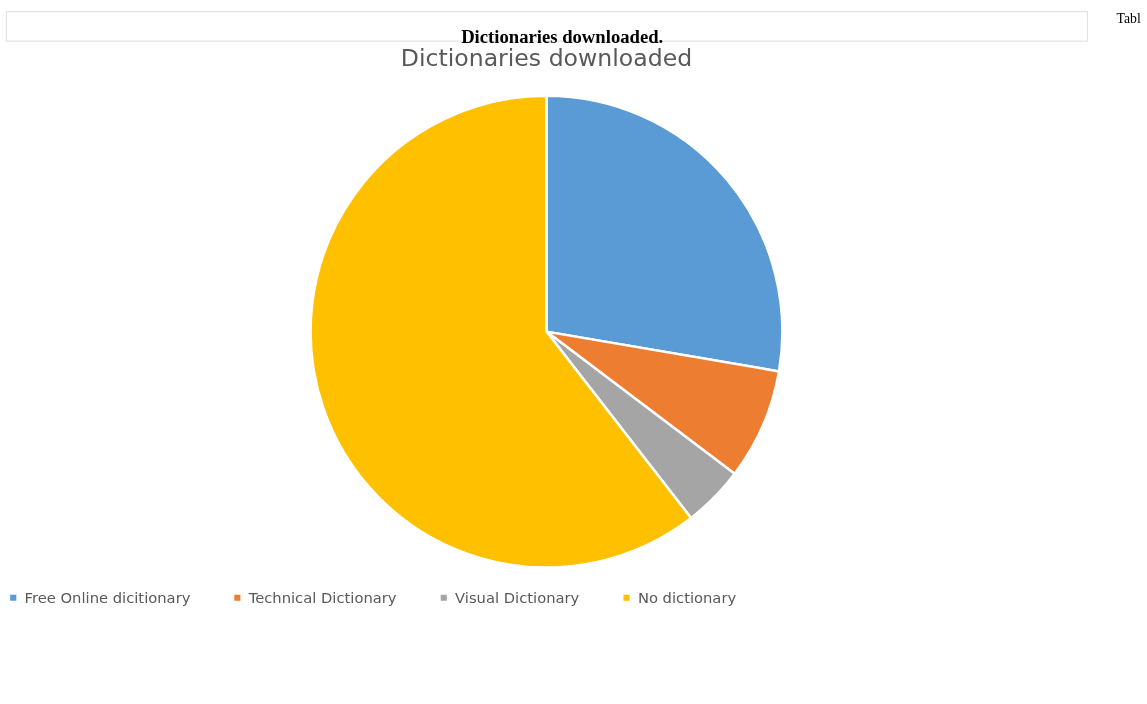 This screenshot has width=1147, height=704. What do you see at coordinates (107, 597) in the screenshot?
I see `legend-label: Free Online dicitionary` at bounding box center [107, 597].